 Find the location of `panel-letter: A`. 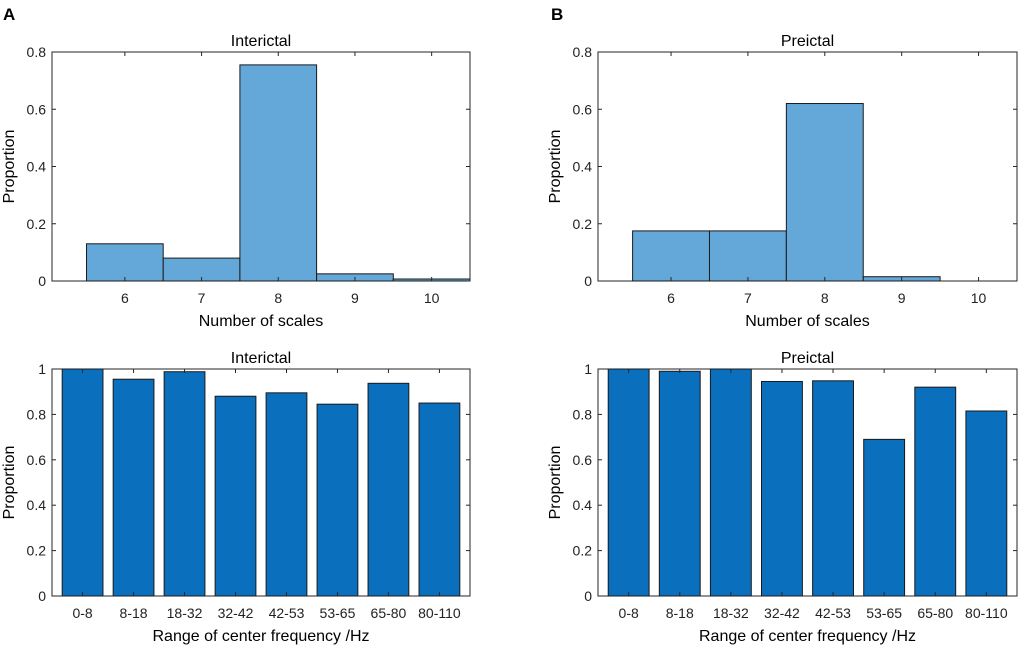

panel-letter: A is located at coordinates (9, 14).